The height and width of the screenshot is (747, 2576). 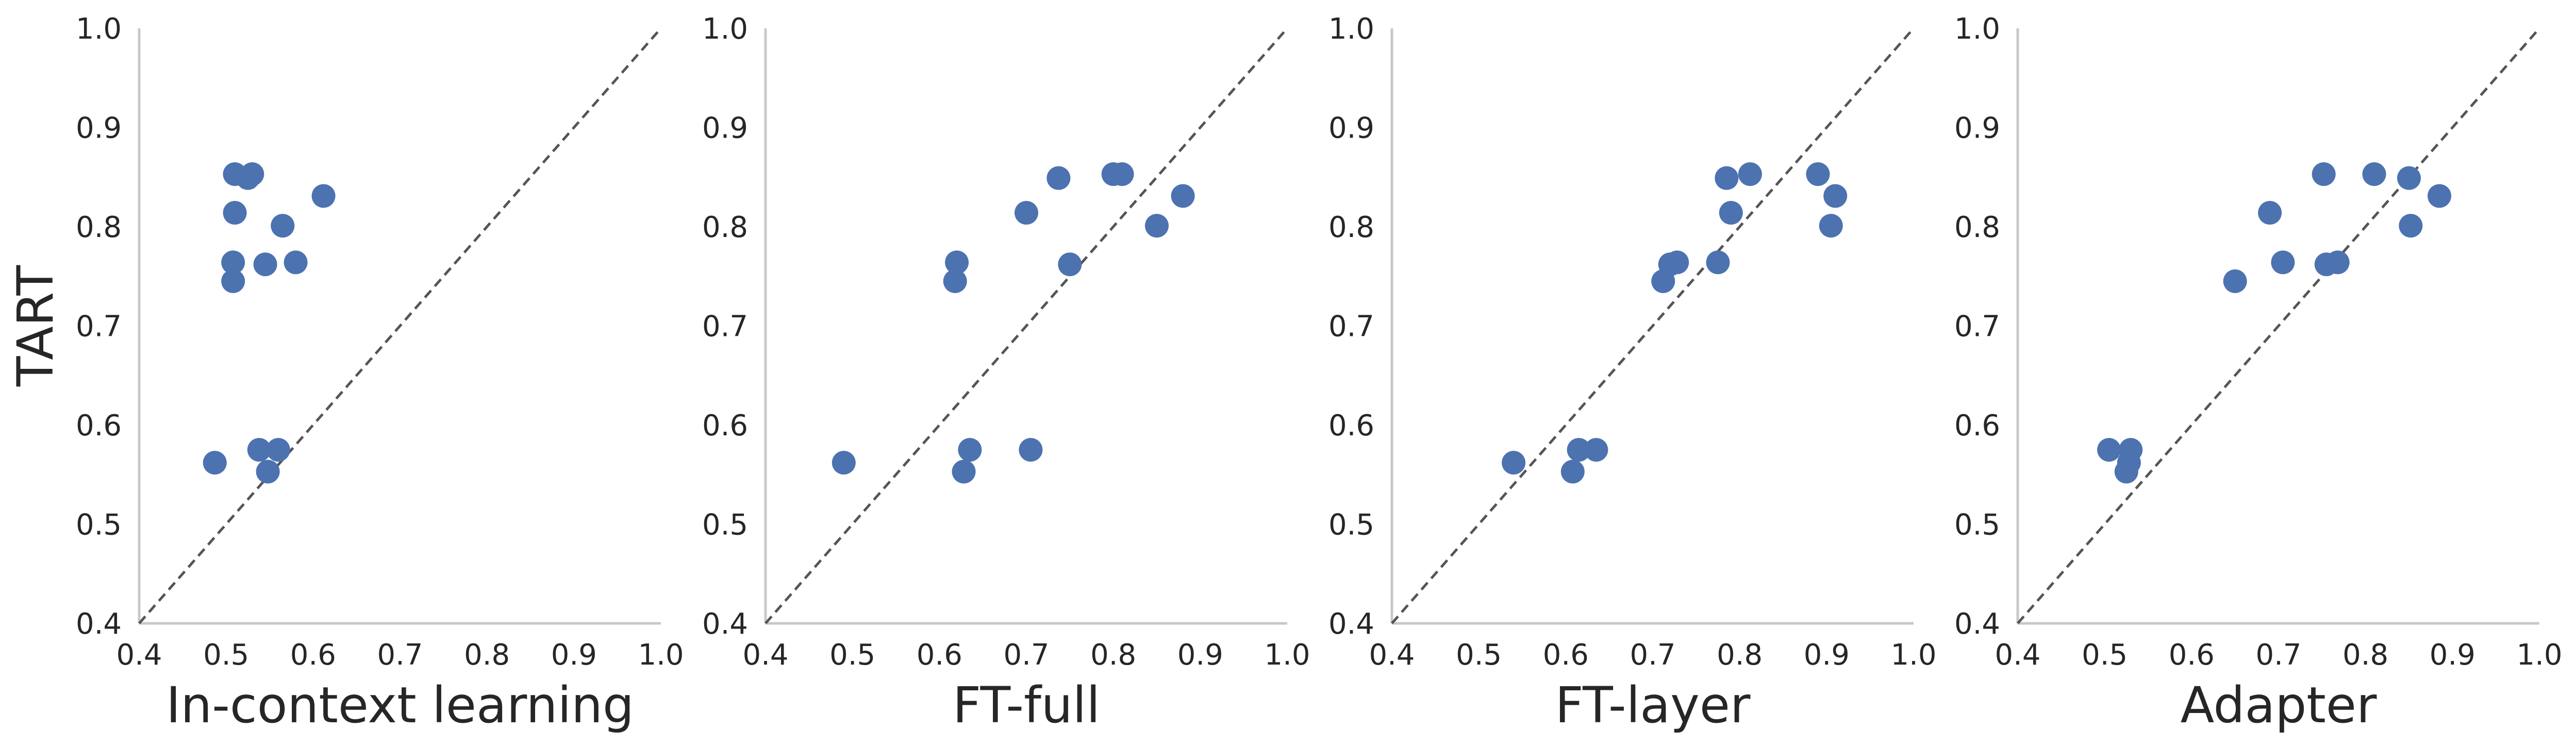 What do you see at coordinates (35, 326) in the screenshot?
I see `y-axis-title: TART` at bounding box center [35, 326].